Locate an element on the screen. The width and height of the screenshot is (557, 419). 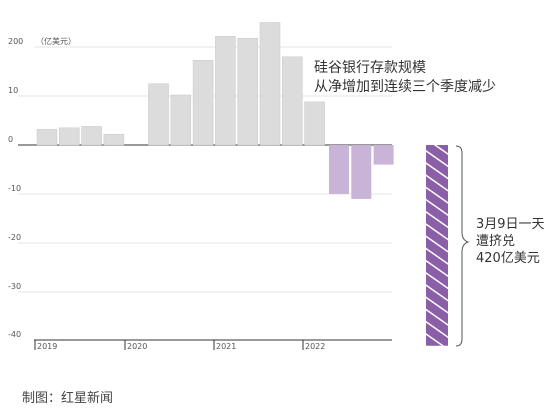
y-tick-label: -40 is located at coordinates (14, 334).